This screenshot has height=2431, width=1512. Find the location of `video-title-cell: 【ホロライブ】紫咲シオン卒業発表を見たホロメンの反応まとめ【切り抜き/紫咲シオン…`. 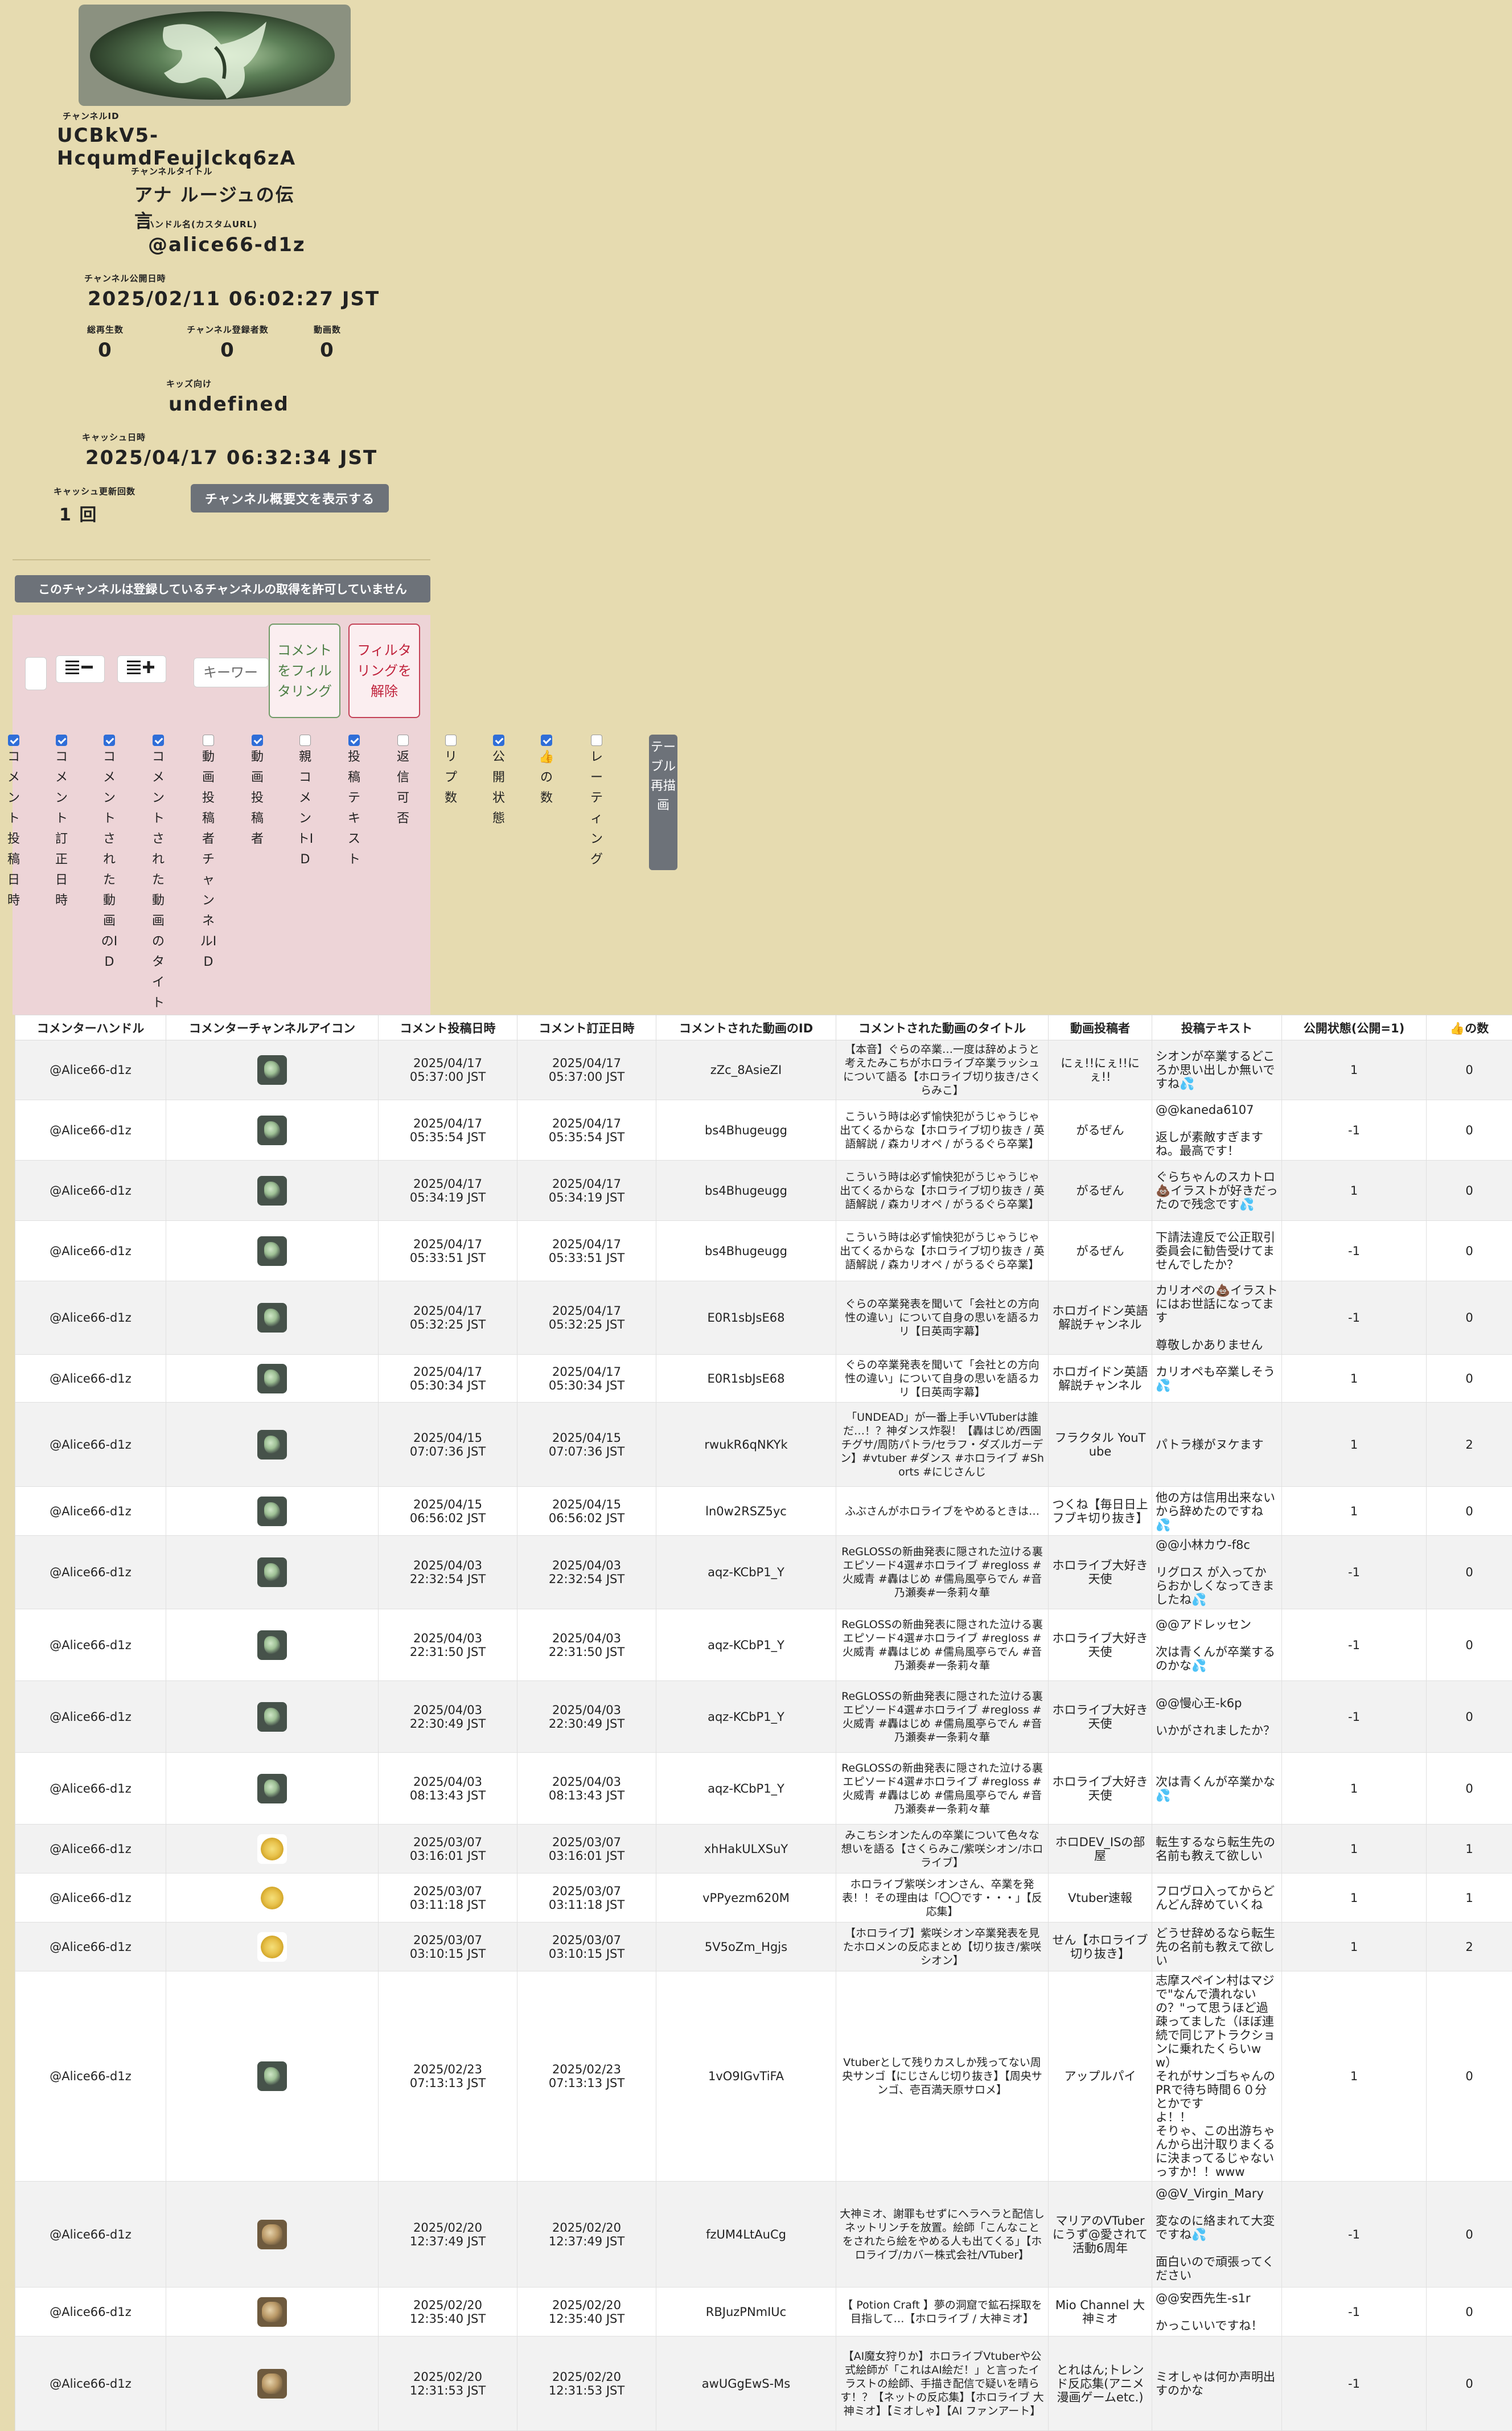

video-title-cell: 【ホロライブ】紫咲シオン卒業発表を見たホロメンの反応まとめ【切り抜き/紫咲シオン… is located at coordinates (942, 1946).